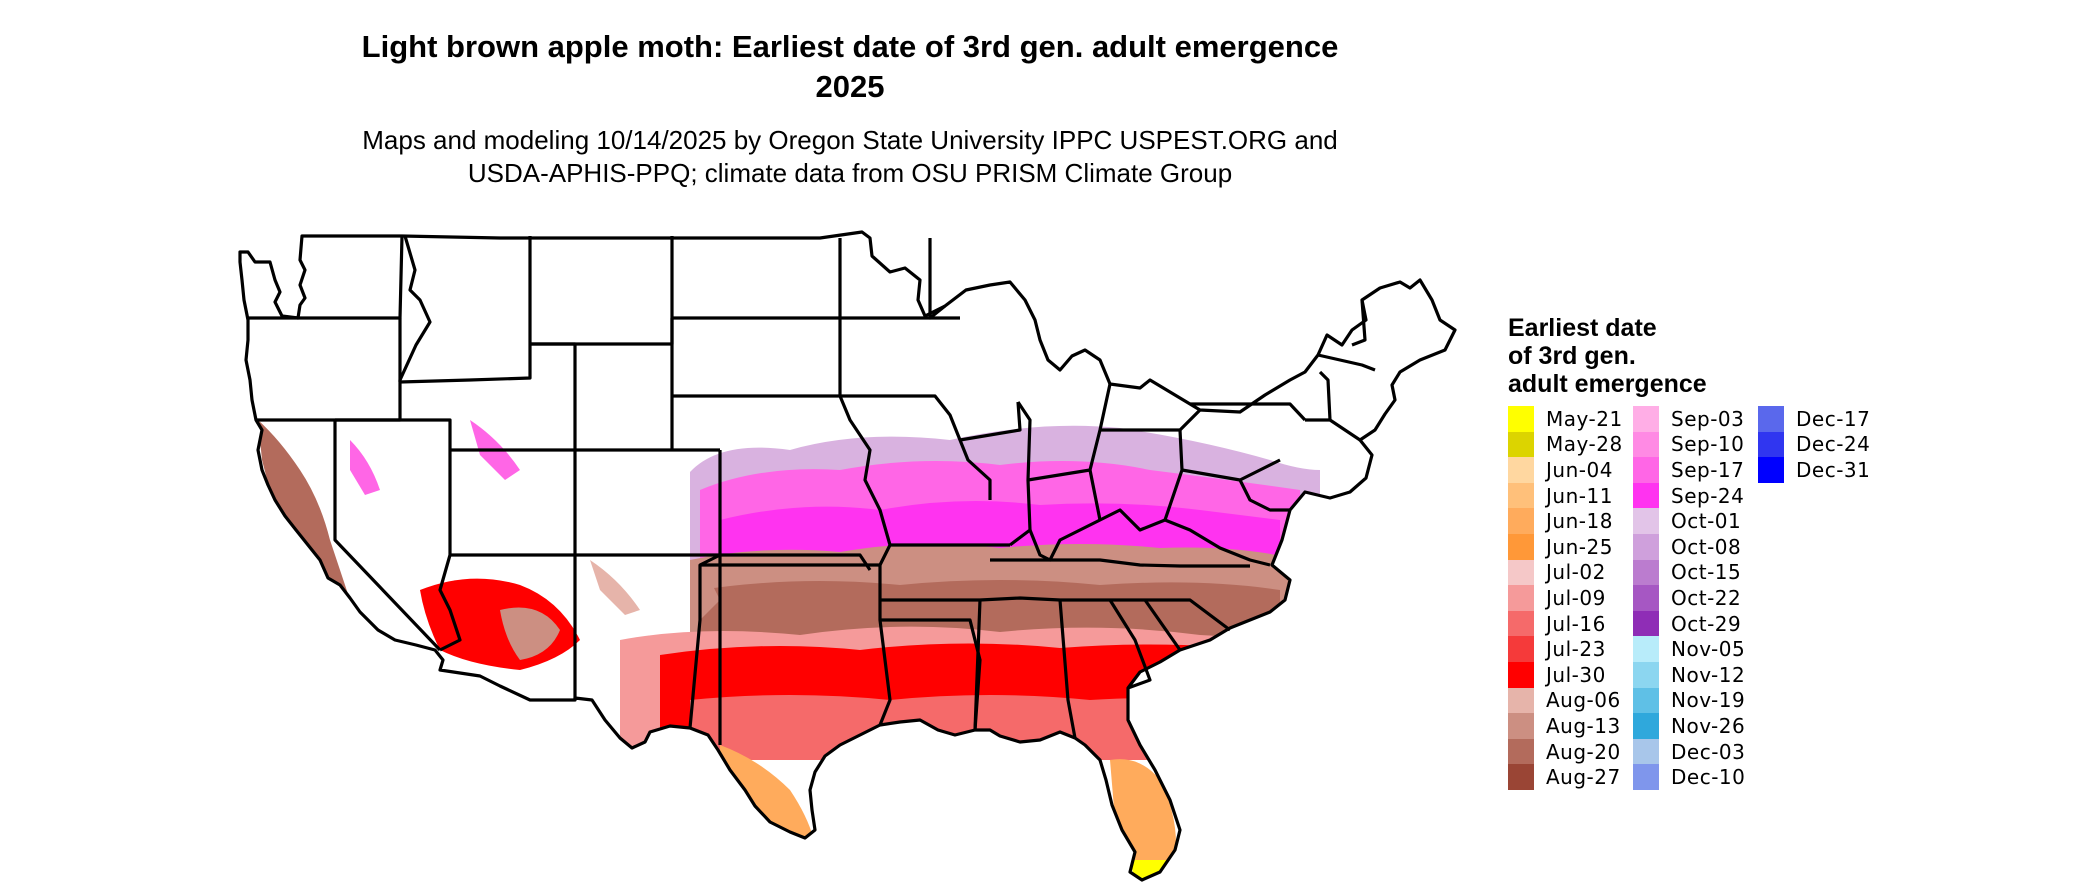 This screenshot has width=2100, height=892. I want to click on legend-label: Oct-22, so click(1706, 597).